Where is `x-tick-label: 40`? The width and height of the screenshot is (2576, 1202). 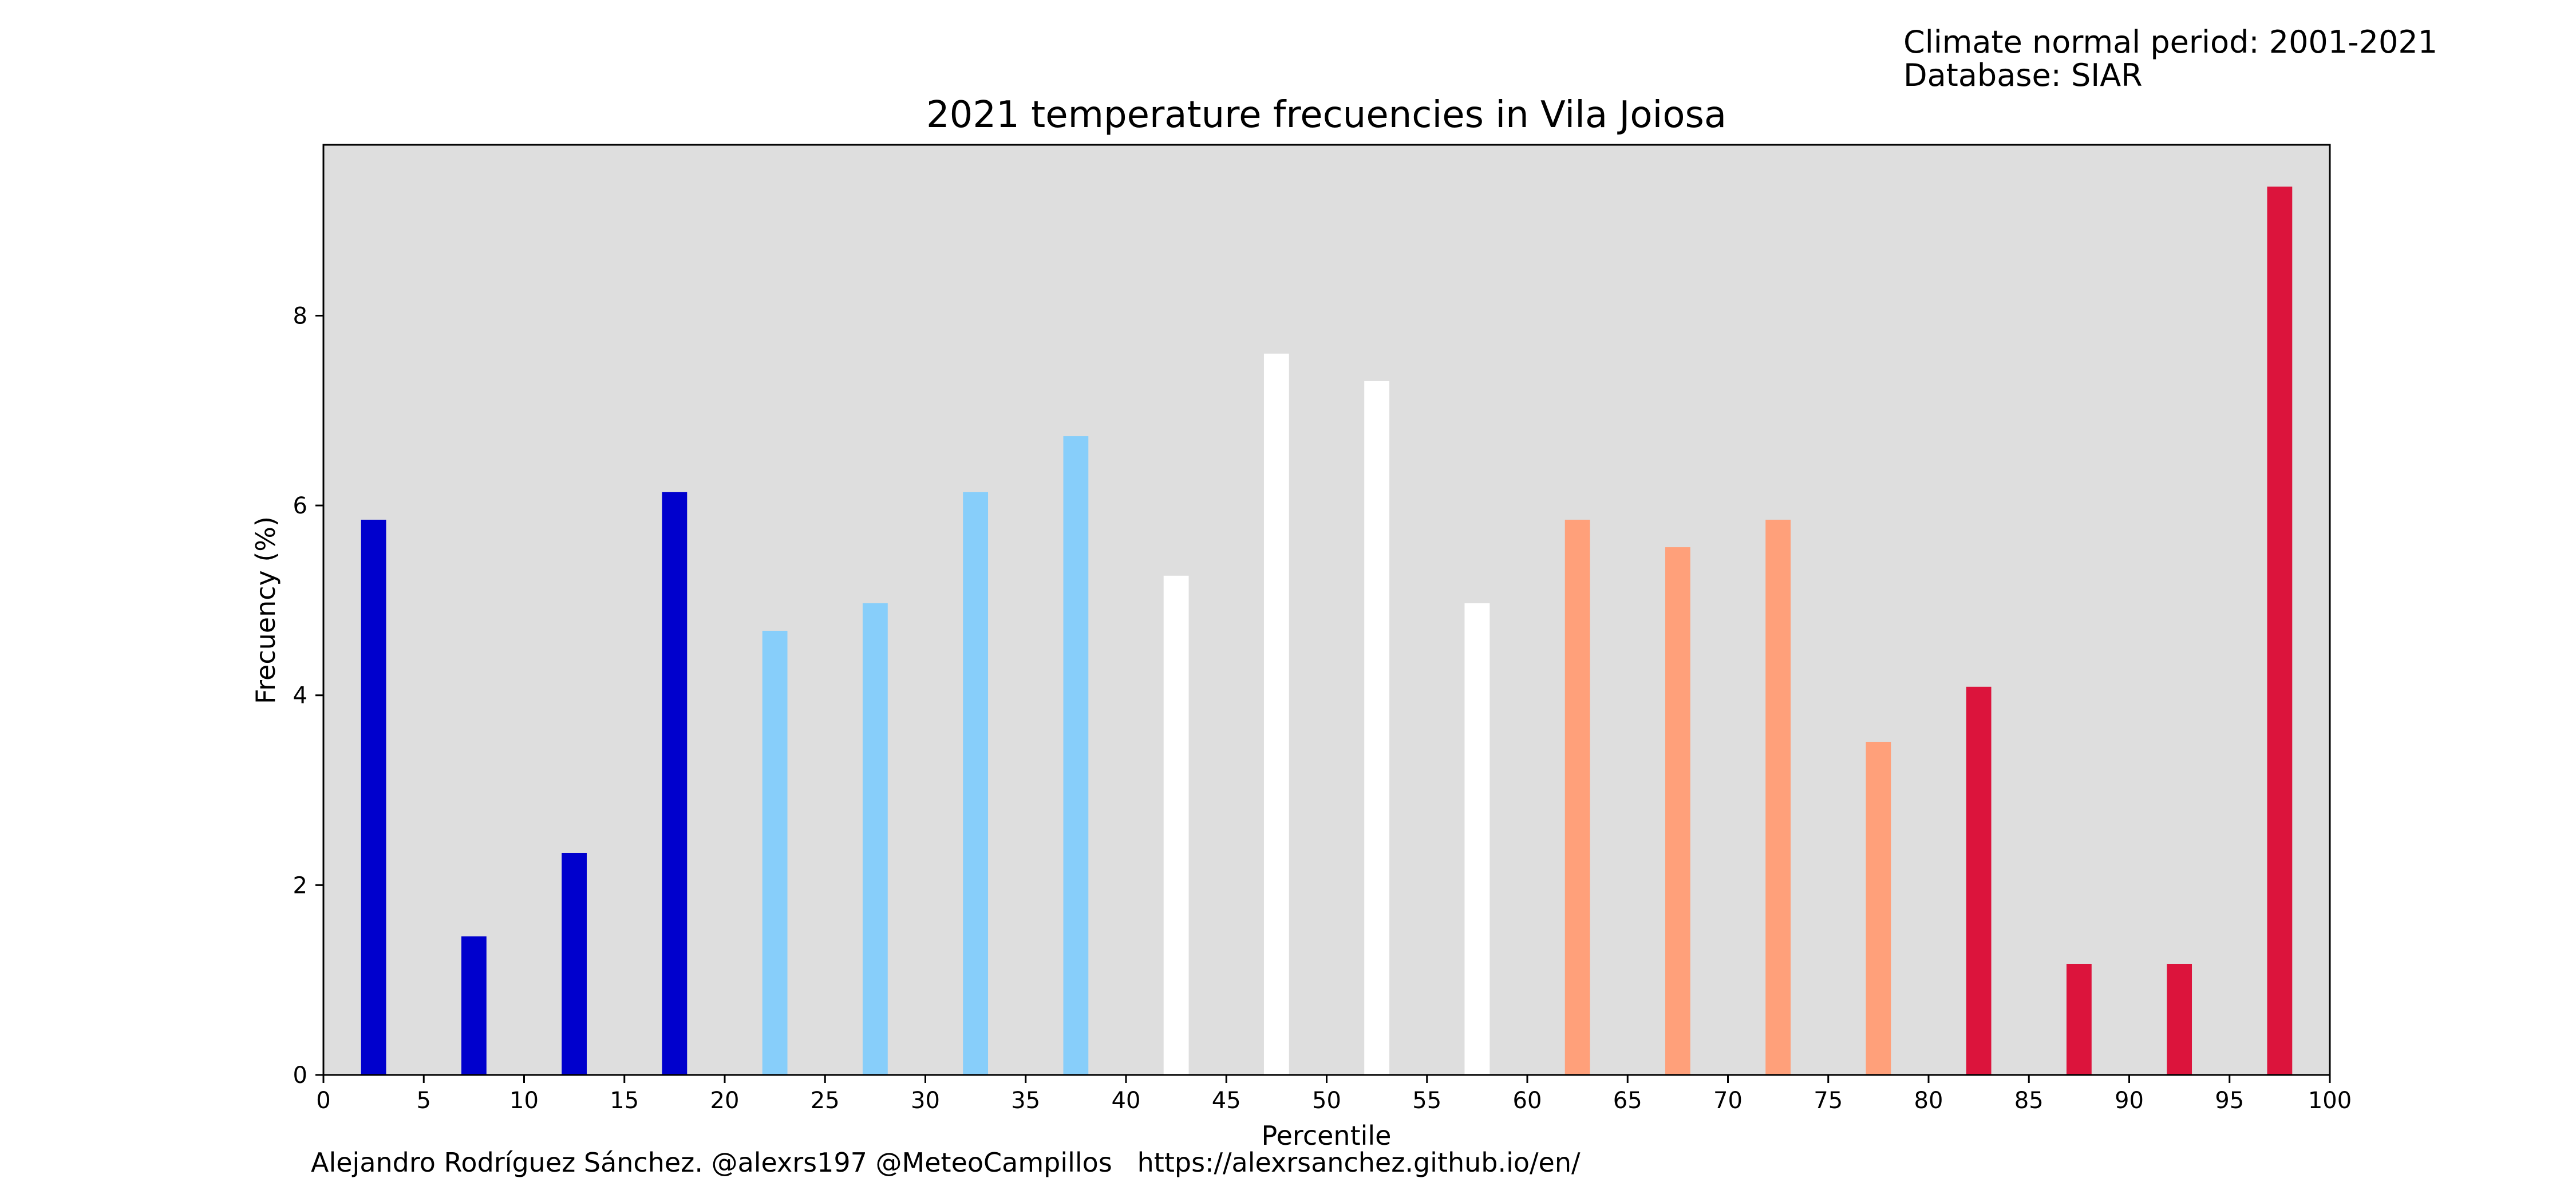 x-tick-label: 40 is located at coordinates (1126, 1101).